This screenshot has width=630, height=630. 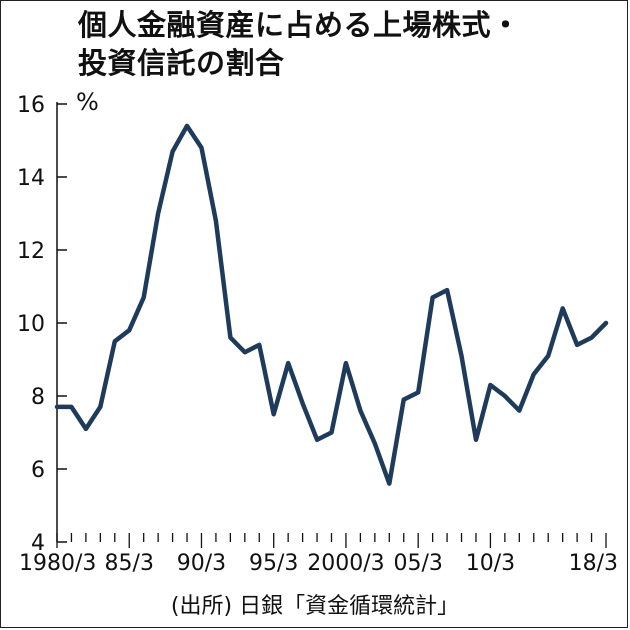 What do you see at coordinates (181, 63) in the screenshot?
I see `title-line-2: 投資信託の割合` at bounding box center [181, 63].